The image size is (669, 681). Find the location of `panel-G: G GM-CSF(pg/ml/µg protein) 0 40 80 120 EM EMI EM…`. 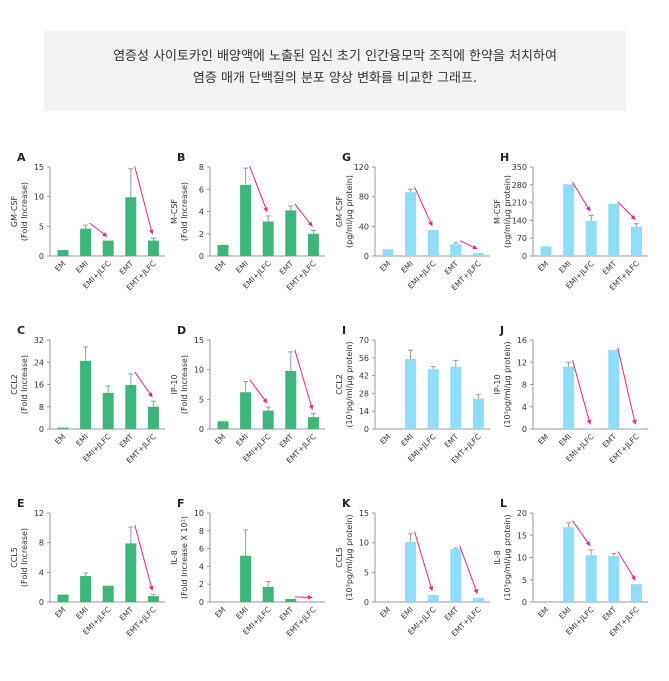

panel-G: G GM-CSF(pg/ml/µg protein) 0 40 80 120 EM EMI EM… is located at coordinates (412, 221).